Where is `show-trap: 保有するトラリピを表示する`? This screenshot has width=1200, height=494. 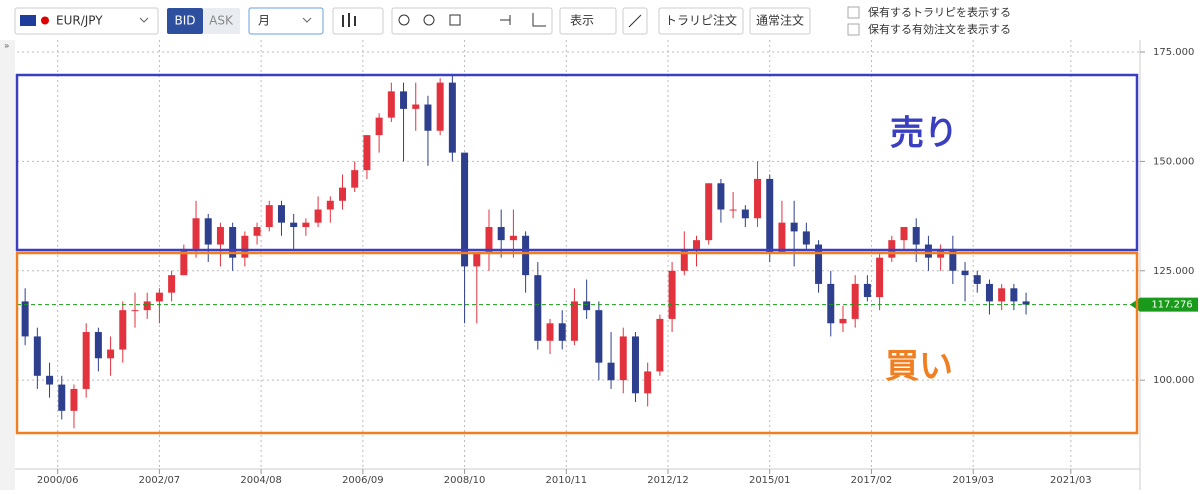 show-trap: 保有するトラリピを表示する is located at coordinates (939, 12).